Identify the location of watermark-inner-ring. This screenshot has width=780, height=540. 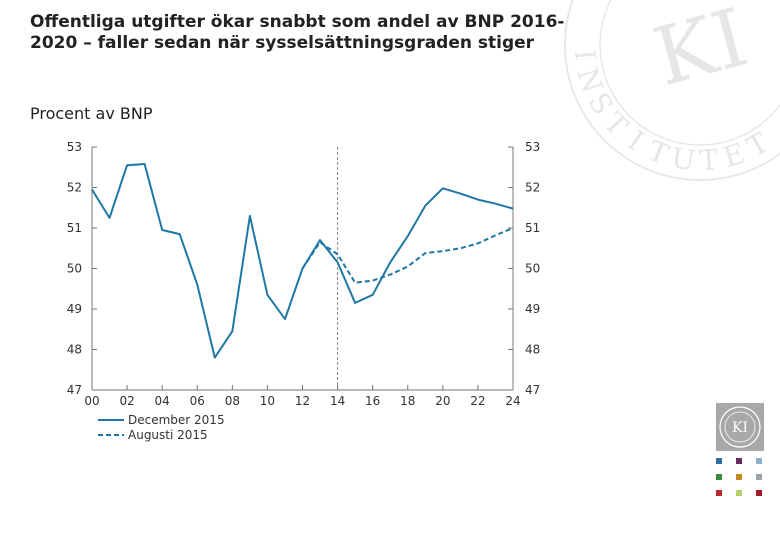
(689, 73).